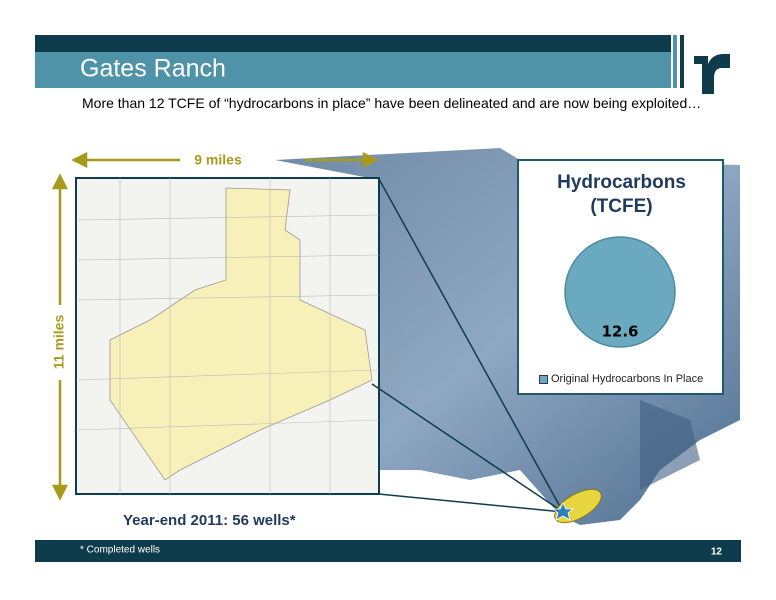 The height and width of the screenshot is (600, 776). Describe the element at coordinates (467, 345) in the screenshot. I see `connector-lines` at that location.